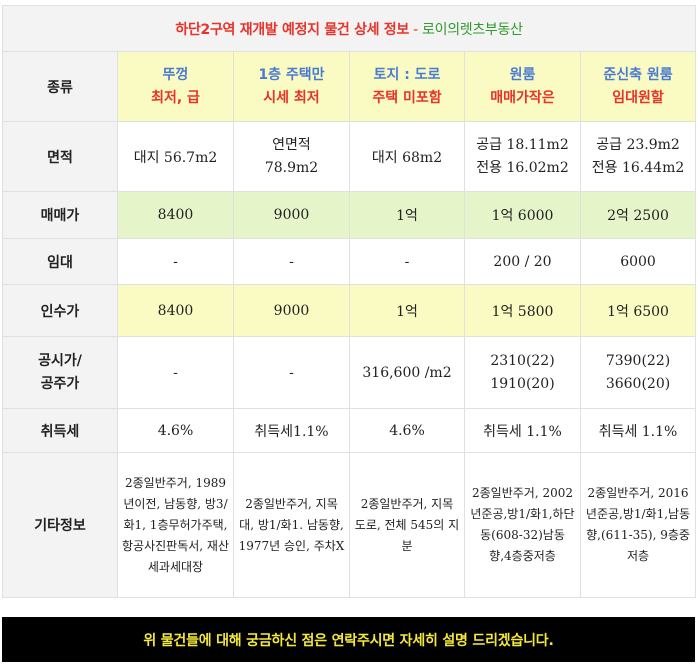  What do you see at coordinates (60, 215) in the screenshot?
I see `row-label-sale: 매매가` at bounding box center [60, 215].